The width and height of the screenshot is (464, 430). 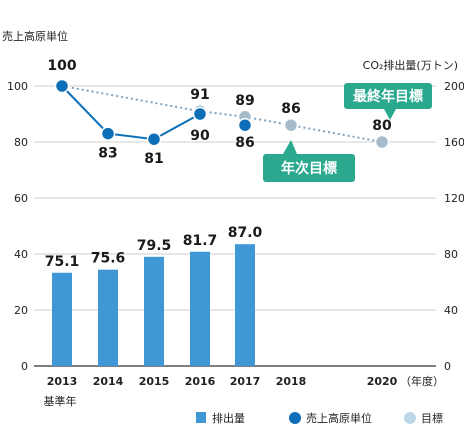 What do you see at coordinates (154, 311) in the screenshot?
I see `bar-emissions-2015` at bounding box center [154, 311].